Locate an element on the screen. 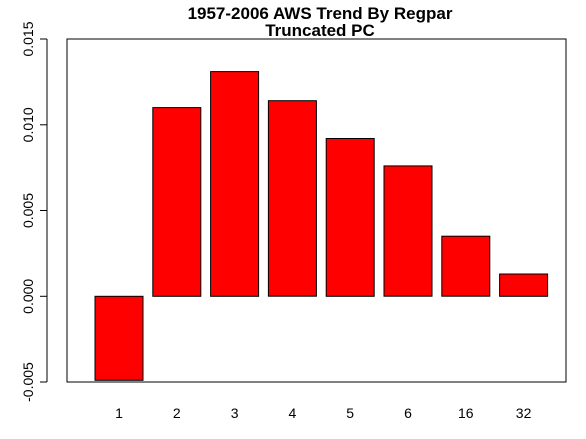  y-tick-label: 0.015 is located at coordinates (28, 38).